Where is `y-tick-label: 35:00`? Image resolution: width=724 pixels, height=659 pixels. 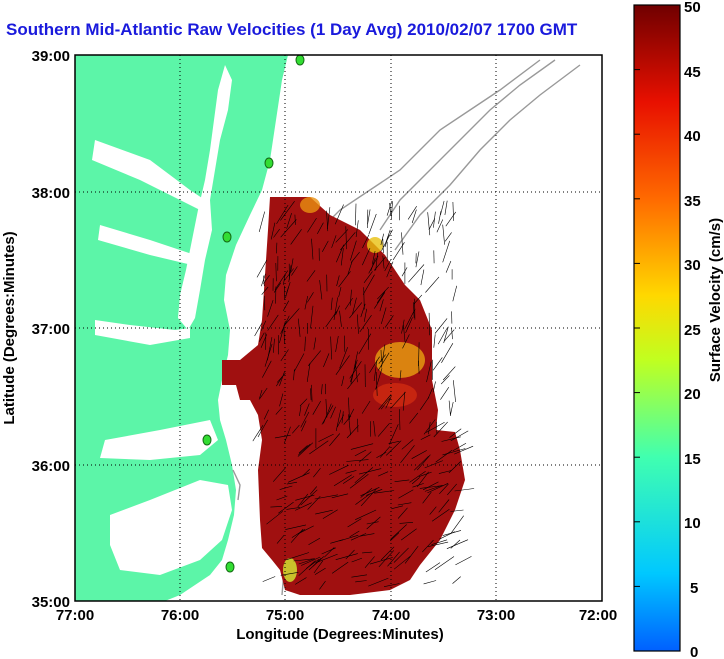 y-tick-label: 35:00 is located at coordinates (51, 602).